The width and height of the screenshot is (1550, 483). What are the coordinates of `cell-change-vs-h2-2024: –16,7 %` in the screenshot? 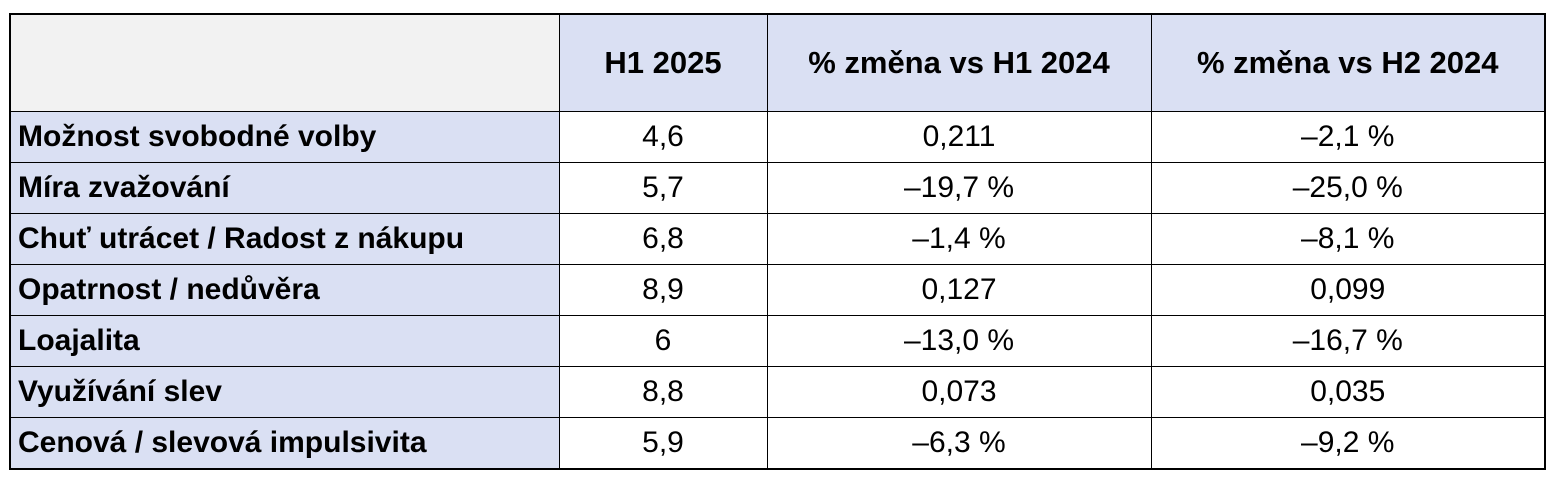 It's located at (1348, 341).